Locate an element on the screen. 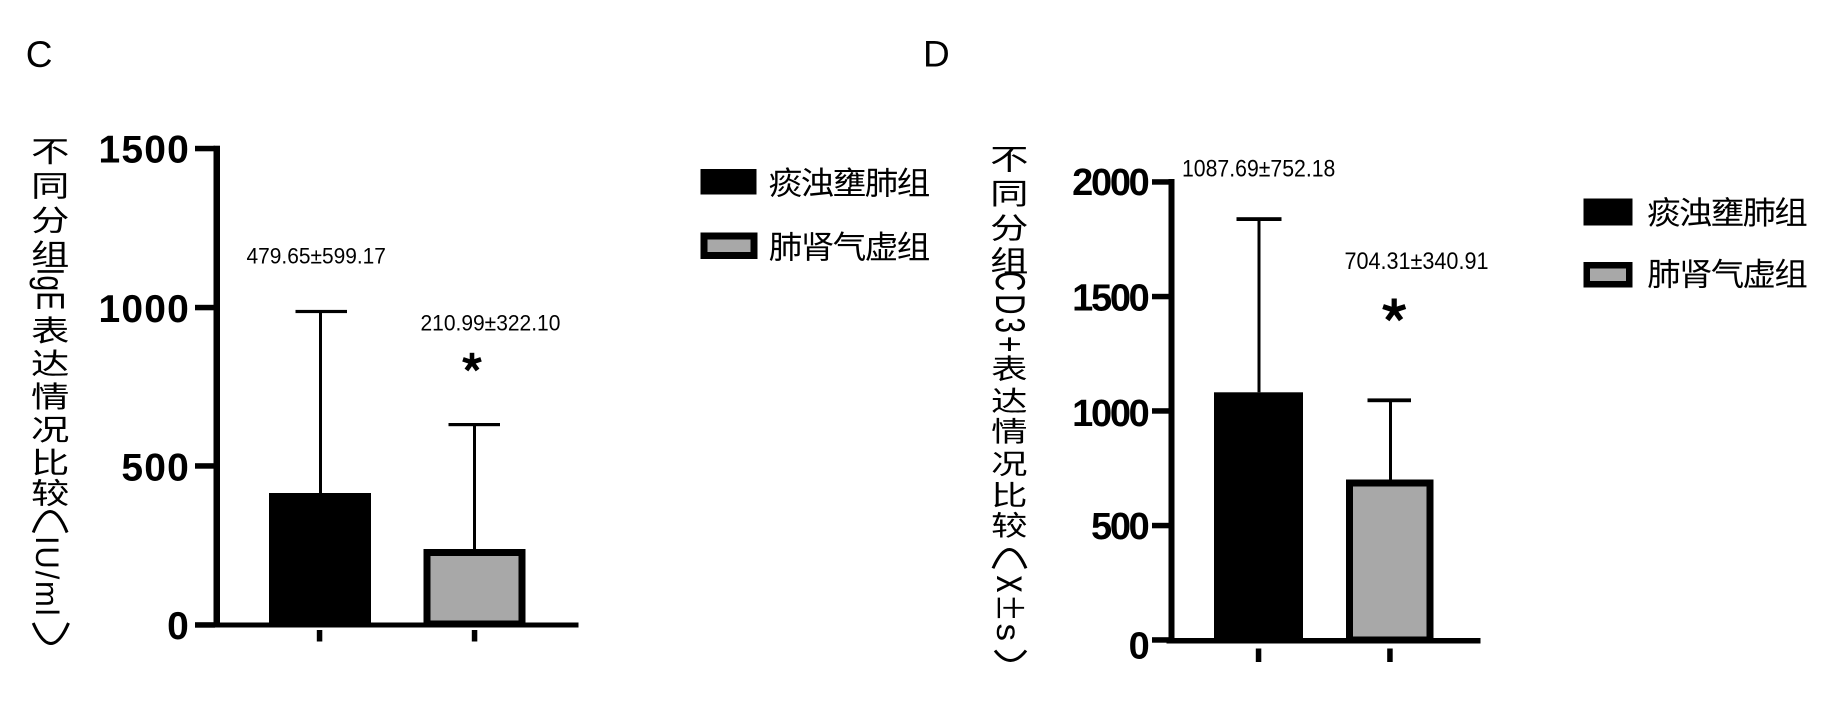 Image resolution: width=1842 pixels, height=716 pixels. svg-text: IU/ml is located at coordinates (47, 576).